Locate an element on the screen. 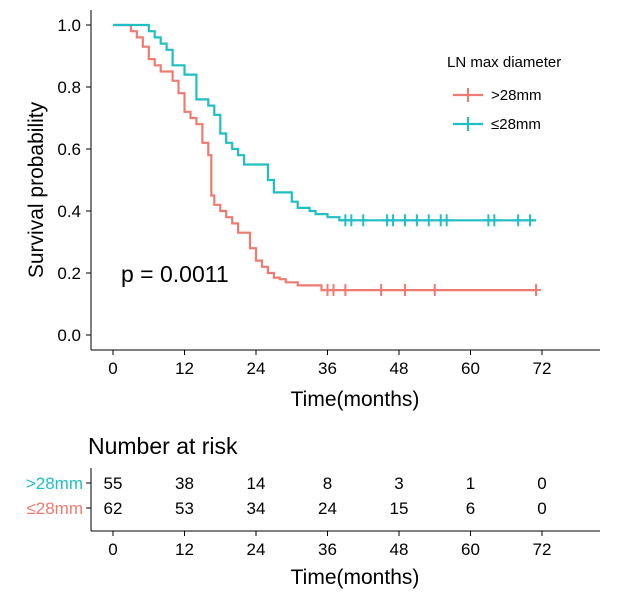  risk-count: 24 is located at coordinates (327, 508).